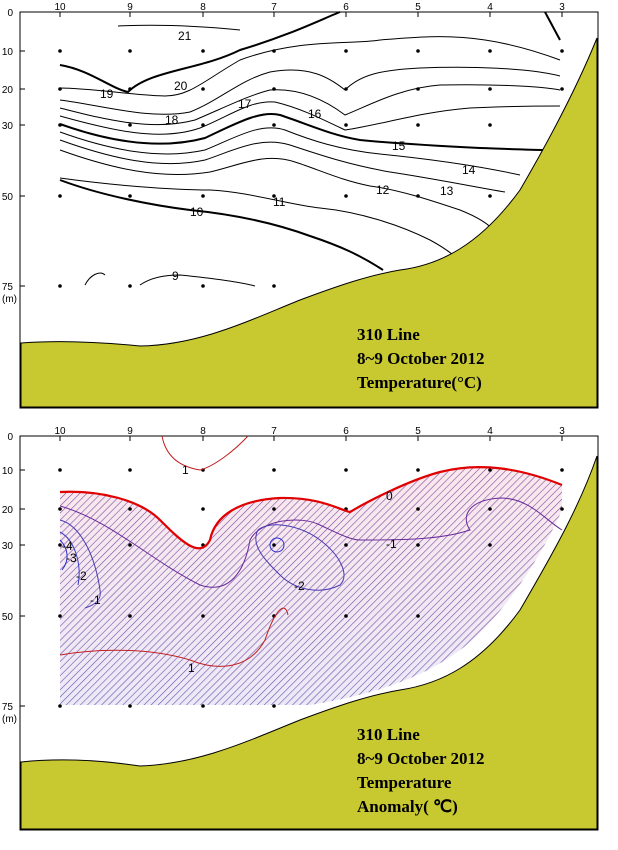 This screenshot has height=850, width=618. What do you see at coordinates (404, 782) in the screenshot?
I see `caption-line-3: Temperature` at bounding box center [404, 782].